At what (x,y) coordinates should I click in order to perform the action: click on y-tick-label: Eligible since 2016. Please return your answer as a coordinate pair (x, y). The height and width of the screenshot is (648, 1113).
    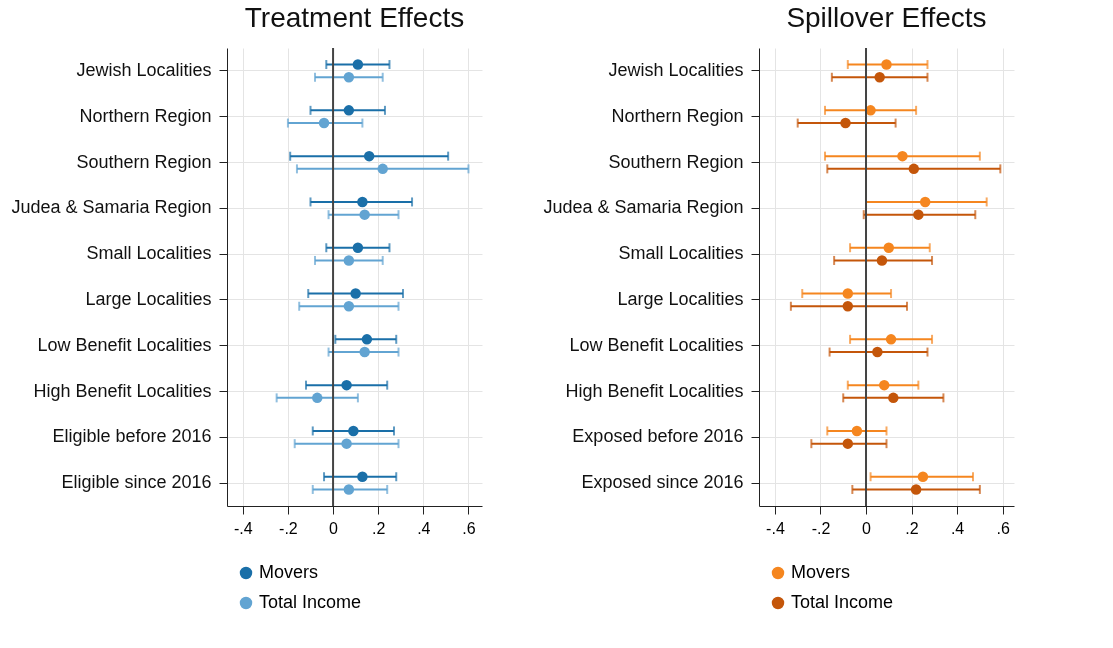
    Looking at the image, I should click on (136, 482).